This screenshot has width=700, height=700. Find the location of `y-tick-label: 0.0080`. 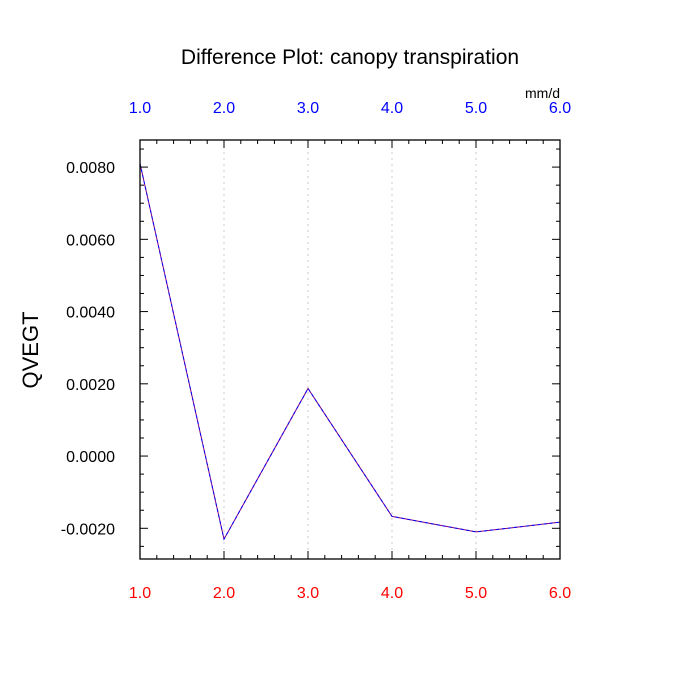

y-tick-label: 0.0080 is located at coordinates (90, 168).